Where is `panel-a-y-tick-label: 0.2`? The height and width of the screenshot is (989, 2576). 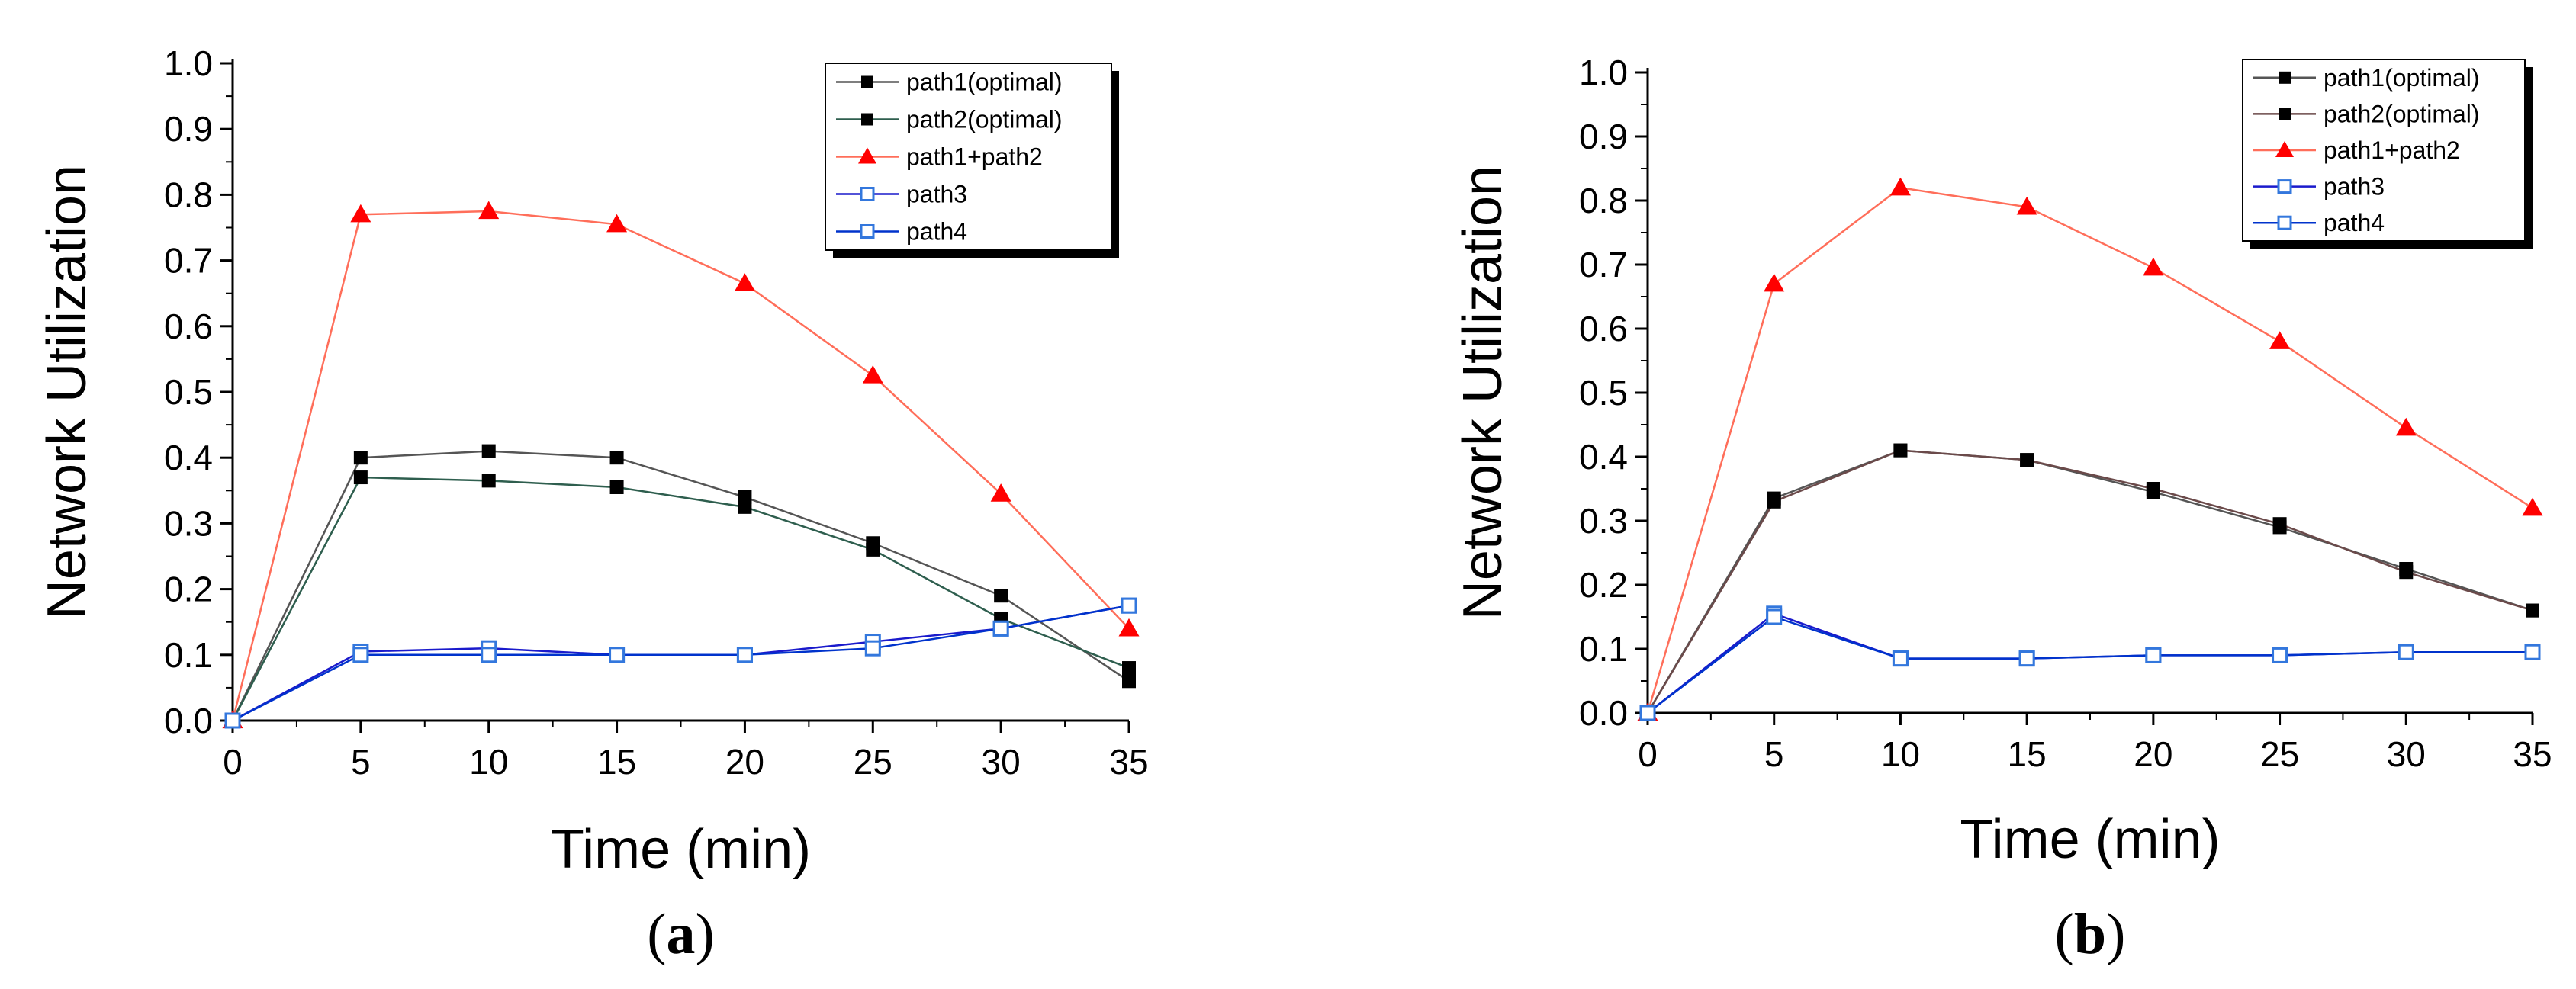 panel-a-y-tick-label: 0.2 is located at coordinates (188, 589).